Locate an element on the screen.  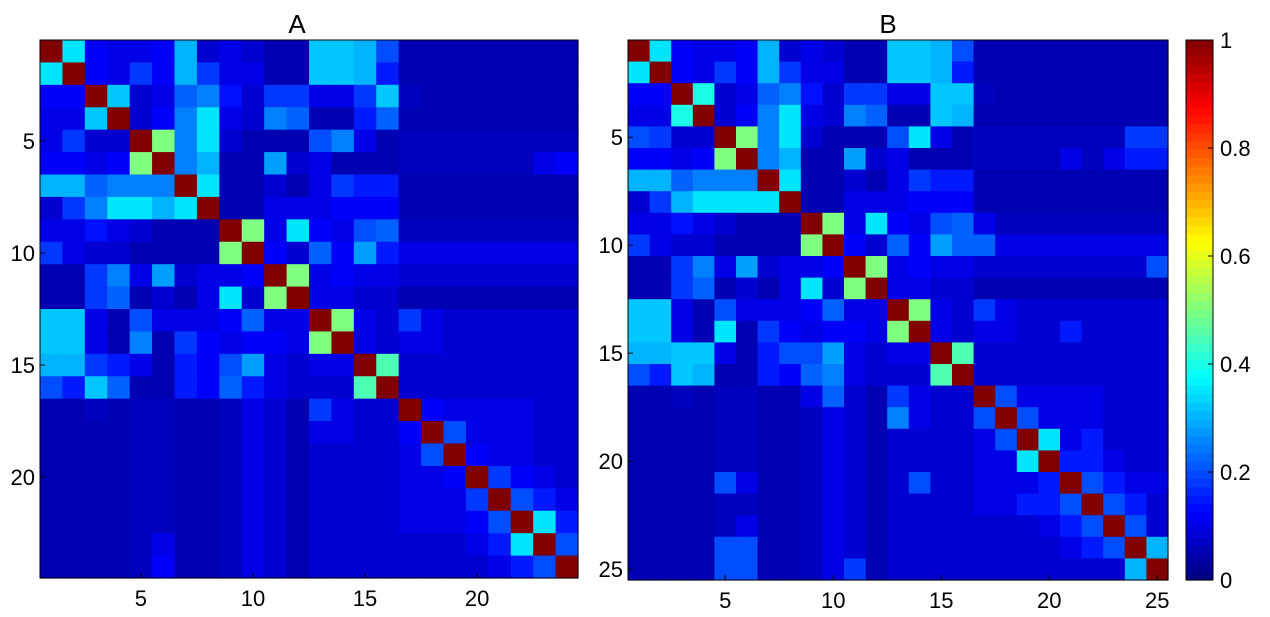
y-tick-label: 20 is located at coordinates (23, 477).